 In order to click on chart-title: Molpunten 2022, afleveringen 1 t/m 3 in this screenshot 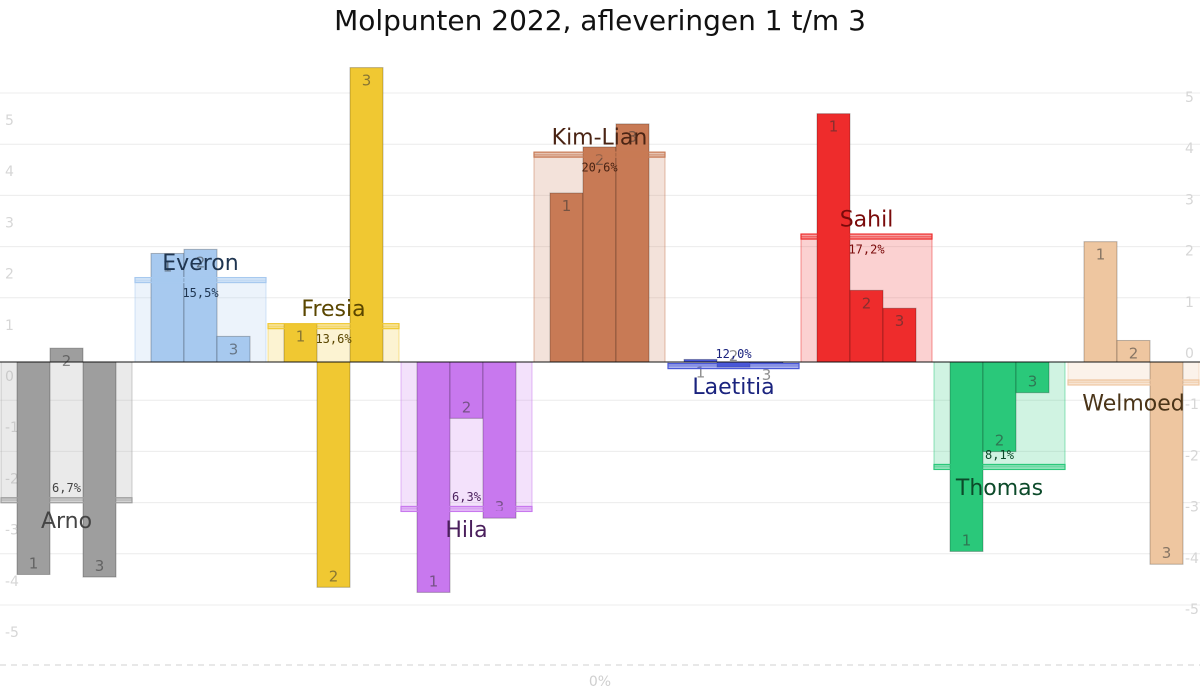, I will do `click(600, 20)`.